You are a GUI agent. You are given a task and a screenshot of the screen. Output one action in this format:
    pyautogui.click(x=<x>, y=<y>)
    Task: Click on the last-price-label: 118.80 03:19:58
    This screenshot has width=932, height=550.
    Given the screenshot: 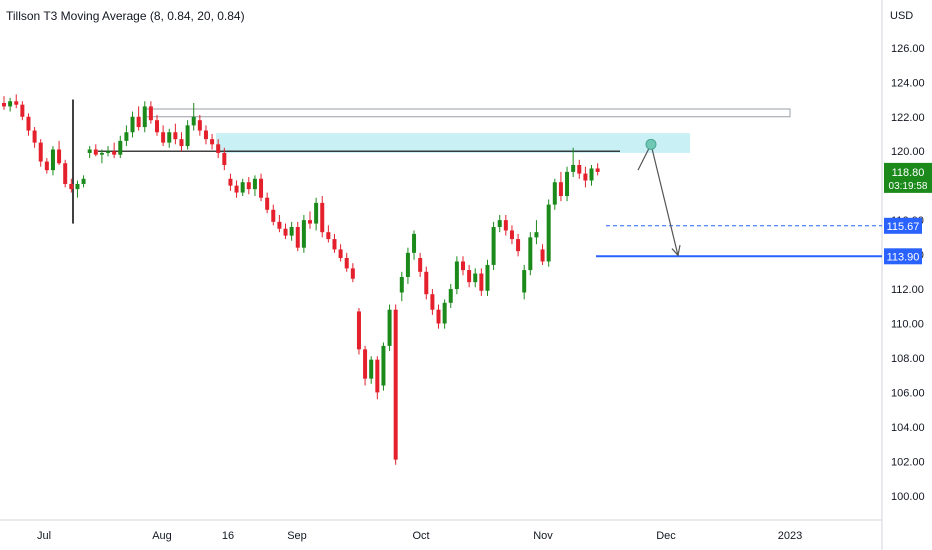 What is the action you would take?
    pyautogui.click(x=908, y=177)
    